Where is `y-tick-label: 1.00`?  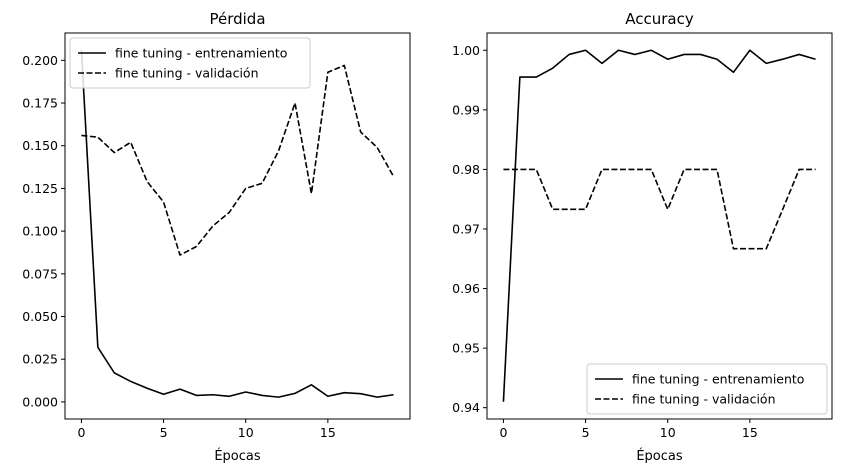 y-tick-label: 1.00 is located at coordinates (466, 50).